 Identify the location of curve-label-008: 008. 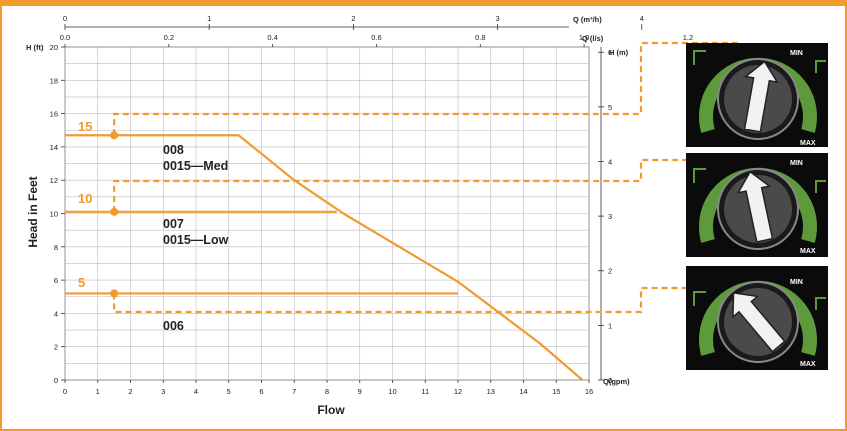
(173, 150).